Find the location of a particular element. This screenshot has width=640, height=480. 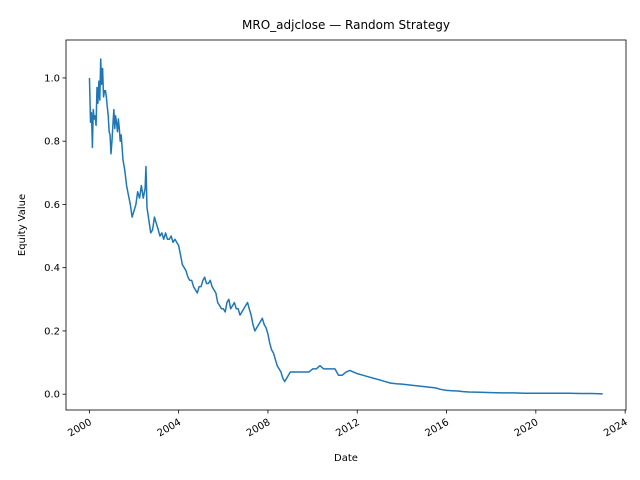

y-tick-label: 0.4 is located at coordinates (52, 268).